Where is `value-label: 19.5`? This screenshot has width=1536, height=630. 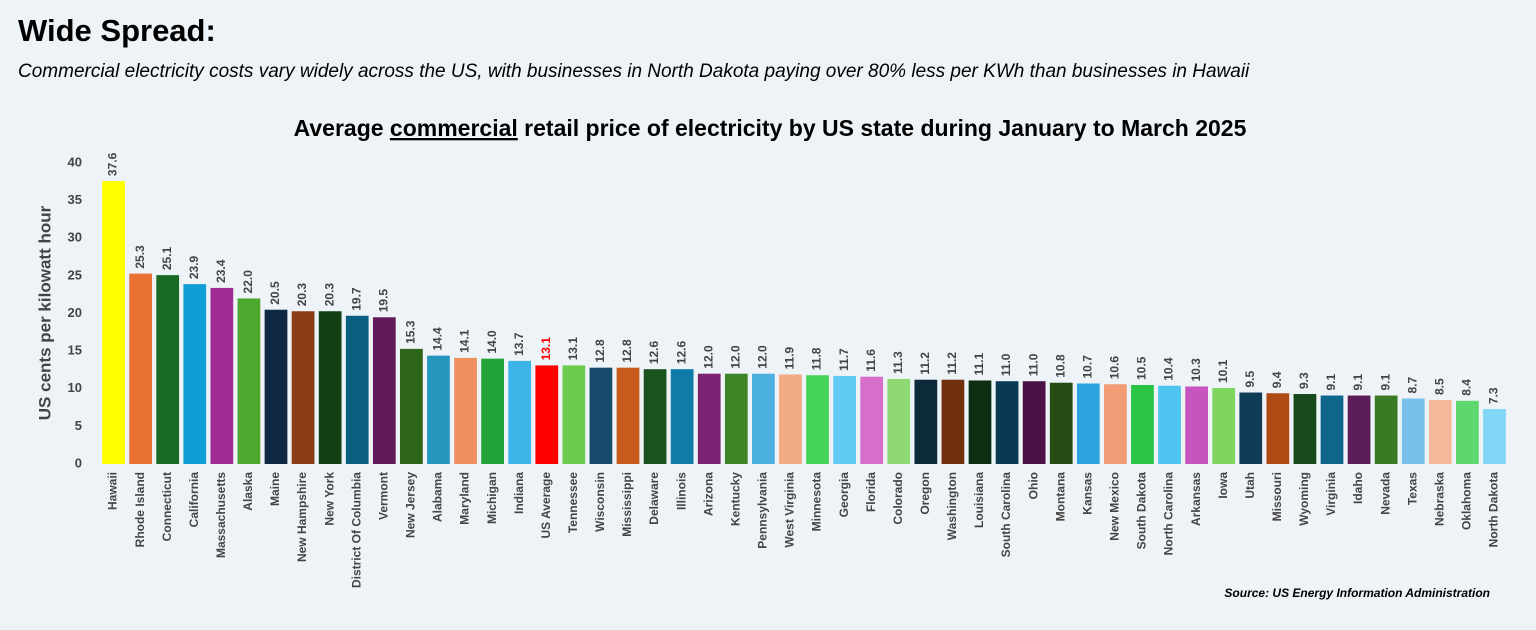 value-label: 19.5 is located at coordinates (383, 301).